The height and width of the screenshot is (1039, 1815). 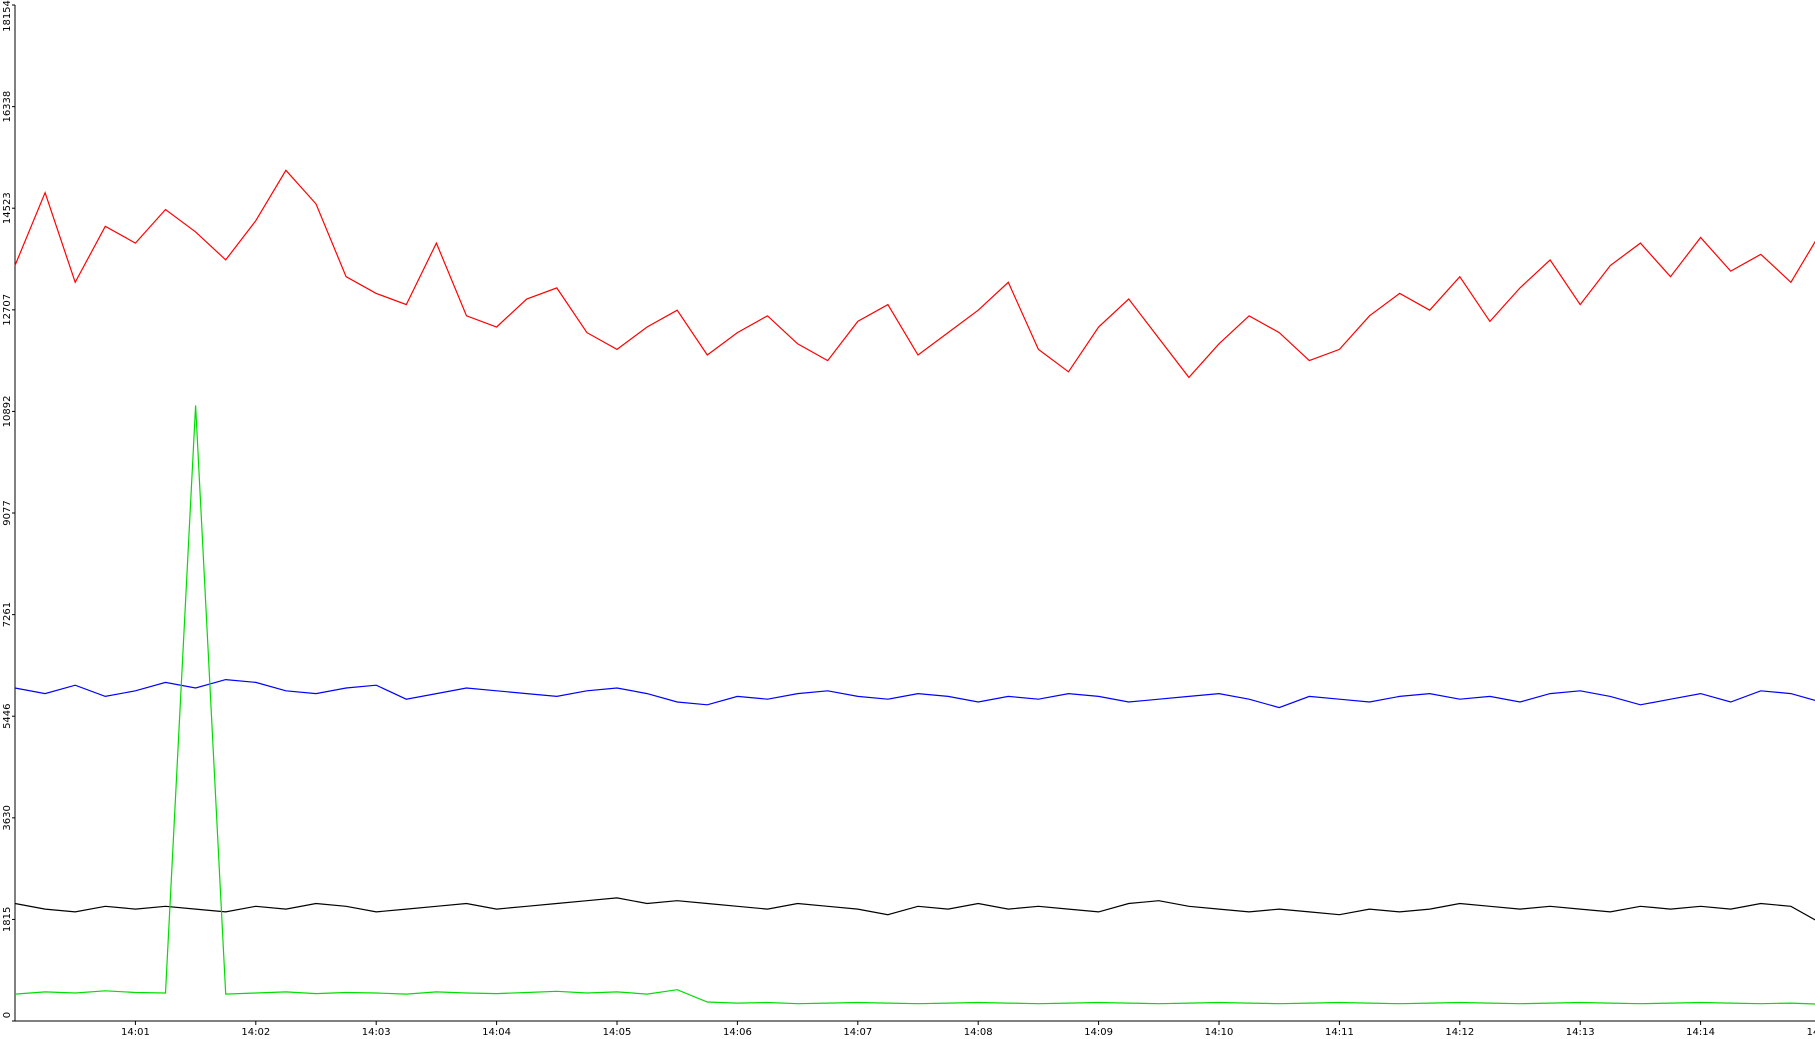 What do you see at coordinates (7, 107) in the screenshot?
I see `y-tick-label: 16338` at bounding box center [7, 107].